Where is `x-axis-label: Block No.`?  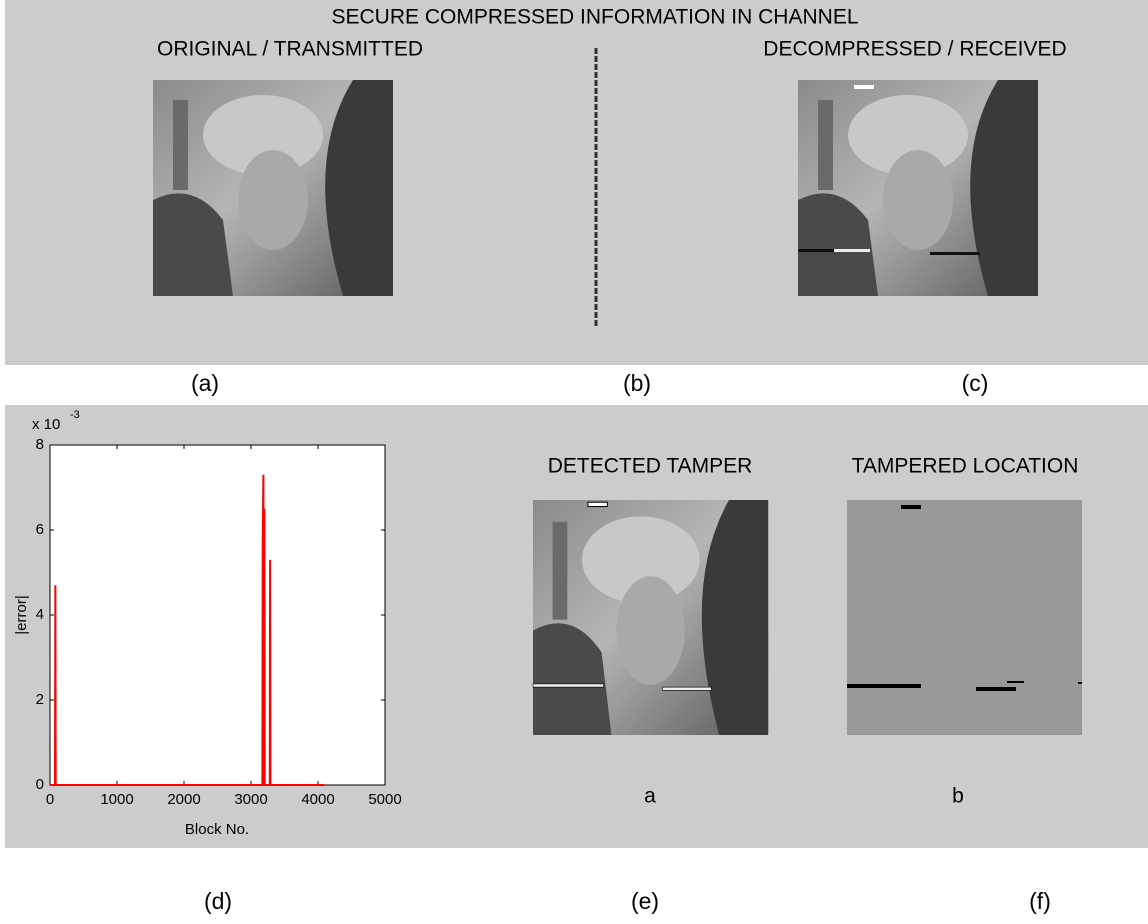
x-axis-label: Block No. is located at coordinates (217, 829).